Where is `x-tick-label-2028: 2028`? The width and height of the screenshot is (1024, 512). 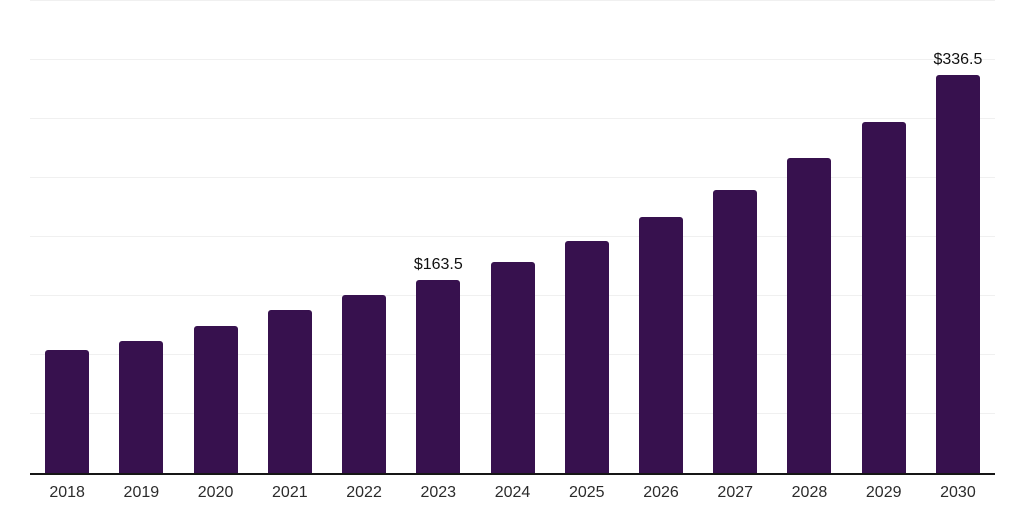 x-tick-label-2028: 2028 is located at coordinates (809, 492).